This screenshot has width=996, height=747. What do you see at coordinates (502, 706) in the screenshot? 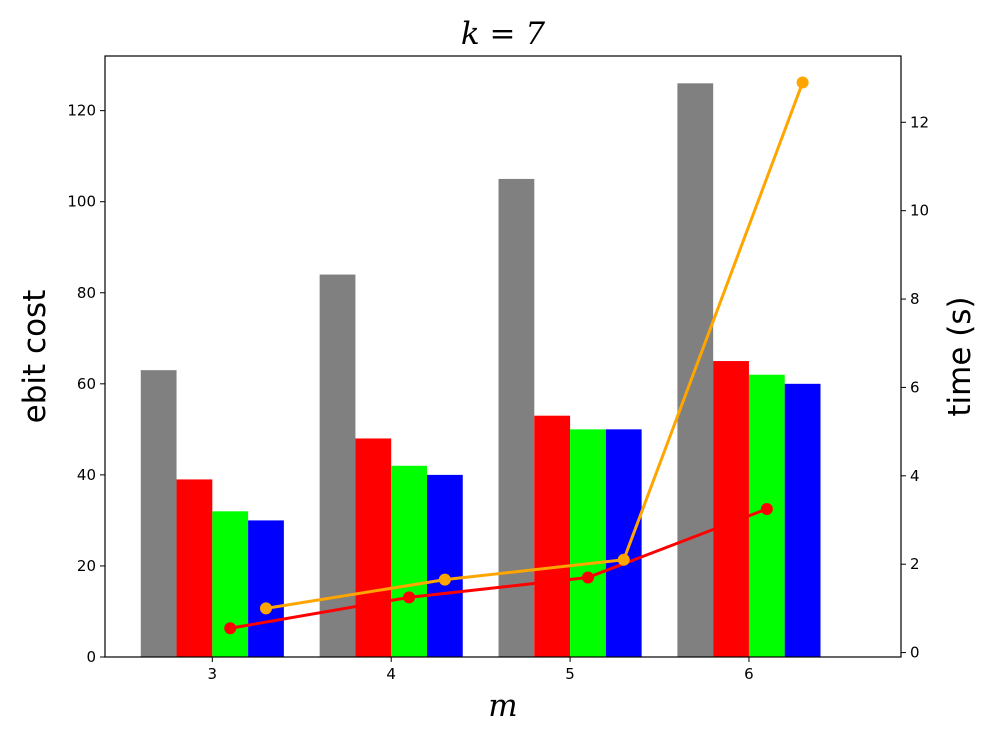
I see `x-axis-label: m` at bounding box center [502, 706].